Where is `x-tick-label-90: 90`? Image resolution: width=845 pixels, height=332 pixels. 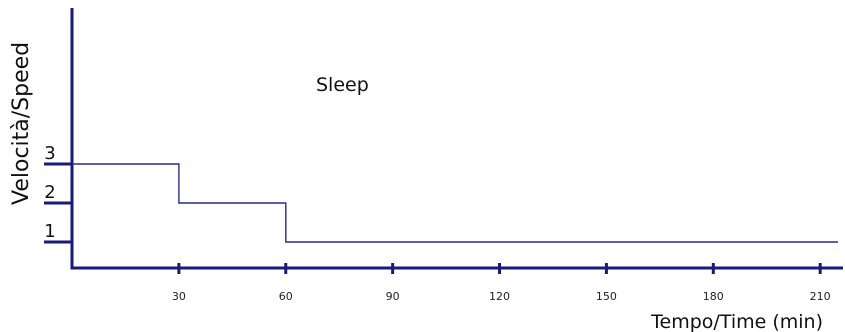
x-tick-label-90: 90 is located at coordinates (393, 296).